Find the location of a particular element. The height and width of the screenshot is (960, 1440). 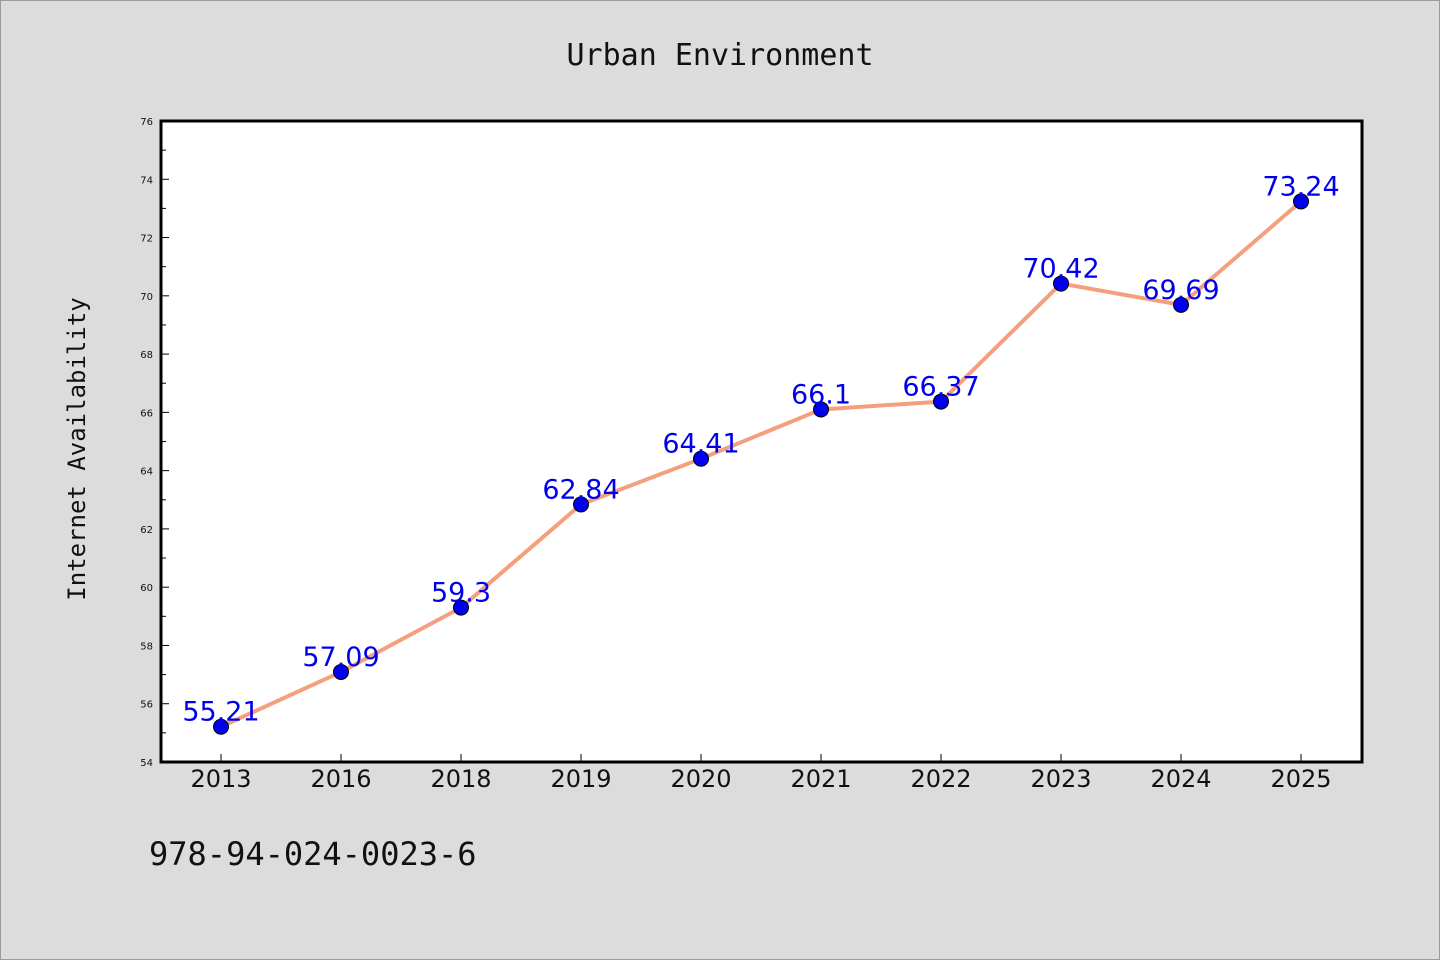

x-tick-label: 2016 is located at coordinates (340, 779).